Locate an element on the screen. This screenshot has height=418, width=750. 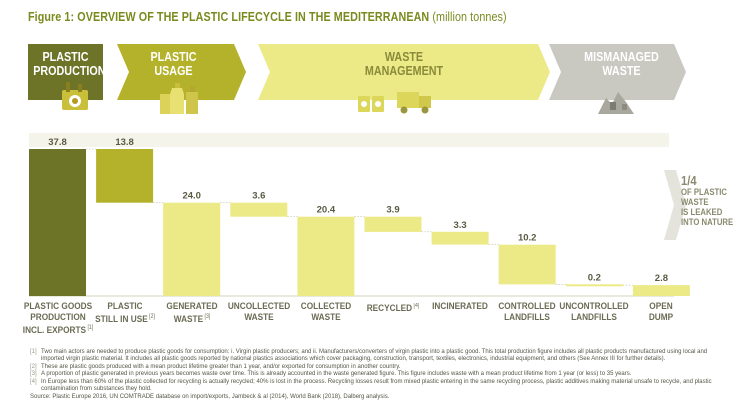
bar-value-label: 3.6 is located at coordinates (258, 196).